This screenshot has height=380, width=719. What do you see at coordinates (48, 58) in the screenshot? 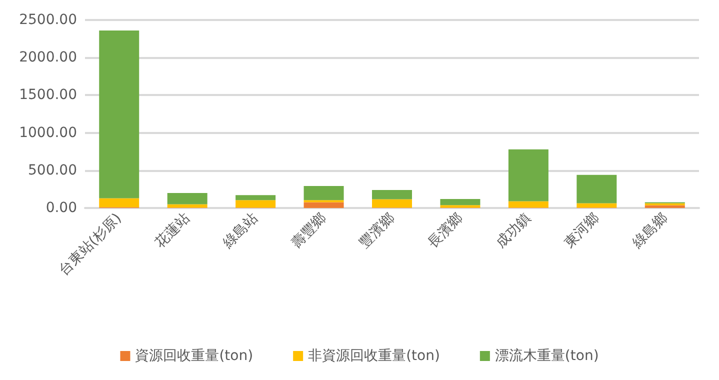
I see `y-tick-label: 2000.00` at bounding box center [48, 58].